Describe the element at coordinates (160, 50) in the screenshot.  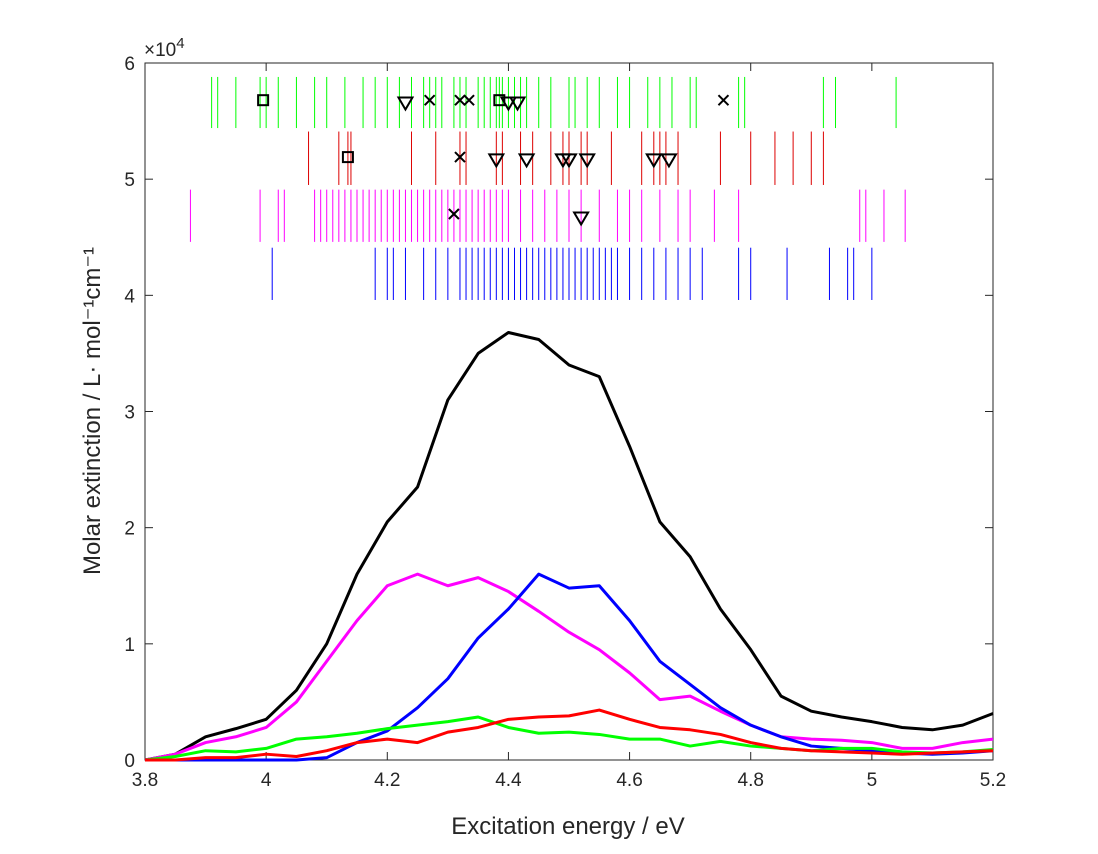
I see `y-multiplier-base: ×10` at that location.